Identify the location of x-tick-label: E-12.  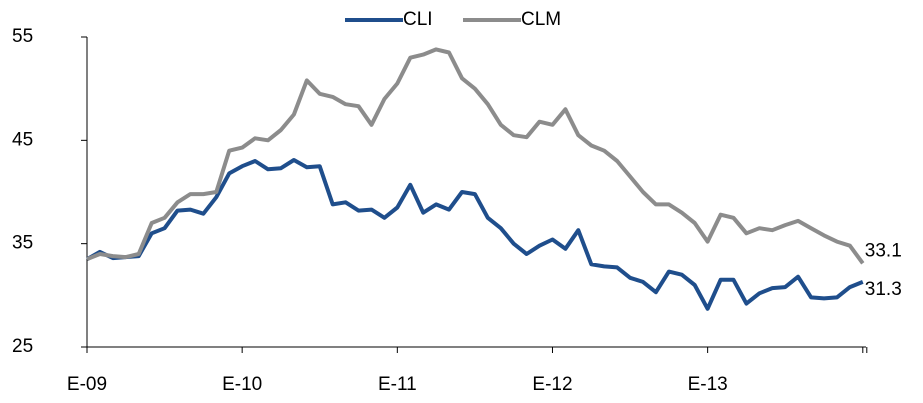
(552, 384).